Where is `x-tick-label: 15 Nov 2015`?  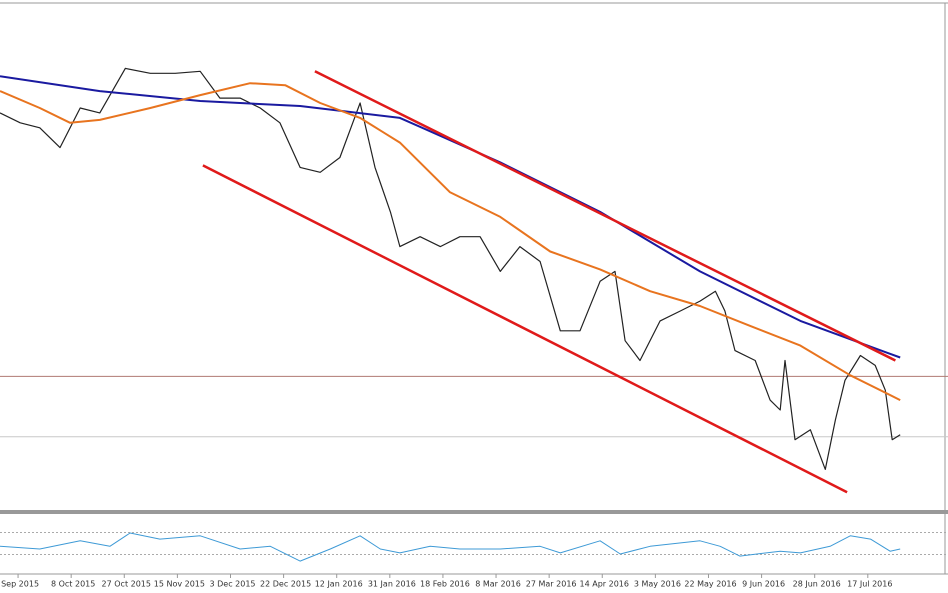 x-tick-label: 15 Nov 2015 is located at coordinates (179, 584).